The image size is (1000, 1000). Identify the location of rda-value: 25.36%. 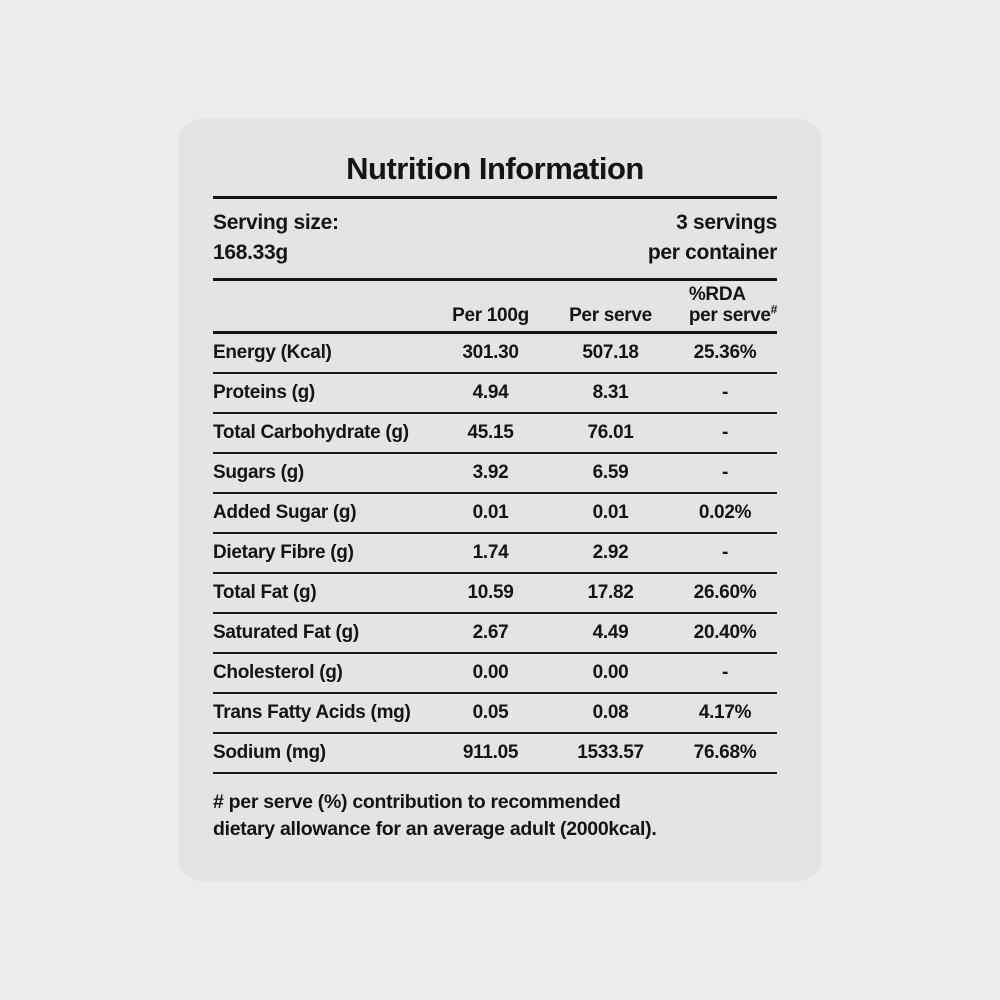
(725, 352).